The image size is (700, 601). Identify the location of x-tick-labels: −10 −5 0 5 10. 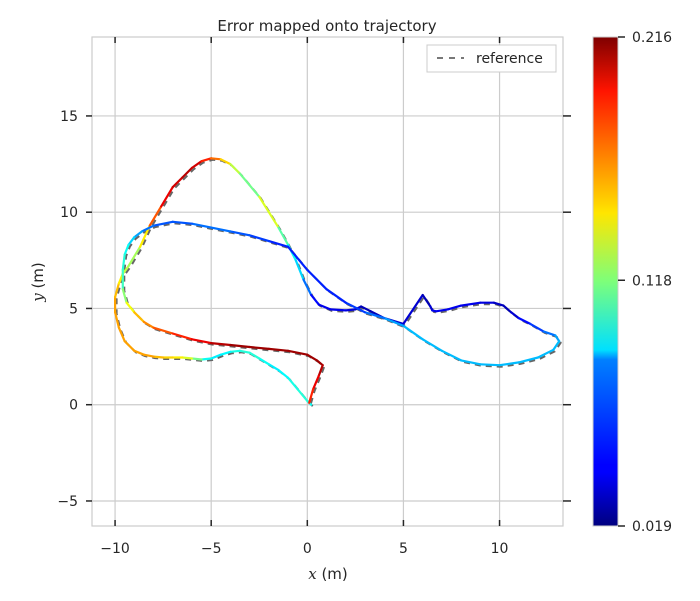
(304, 549).